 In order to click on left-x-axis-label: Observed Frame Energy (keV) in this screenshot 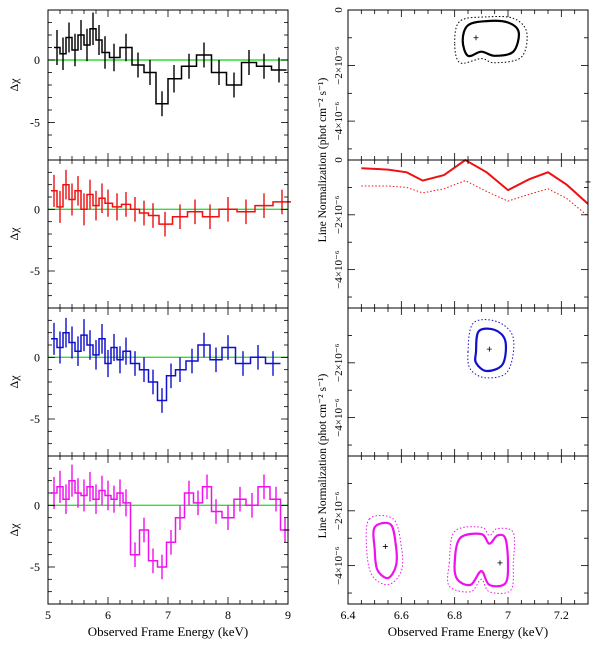, I will do `click(168, 631)`.